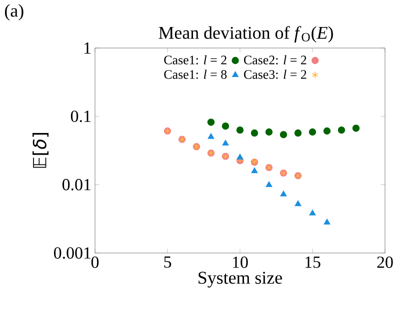  What do you see at coordinates (95, 262) in the screenshot?
I see `x-tick-label: 0` at bounding box center [95, 262].